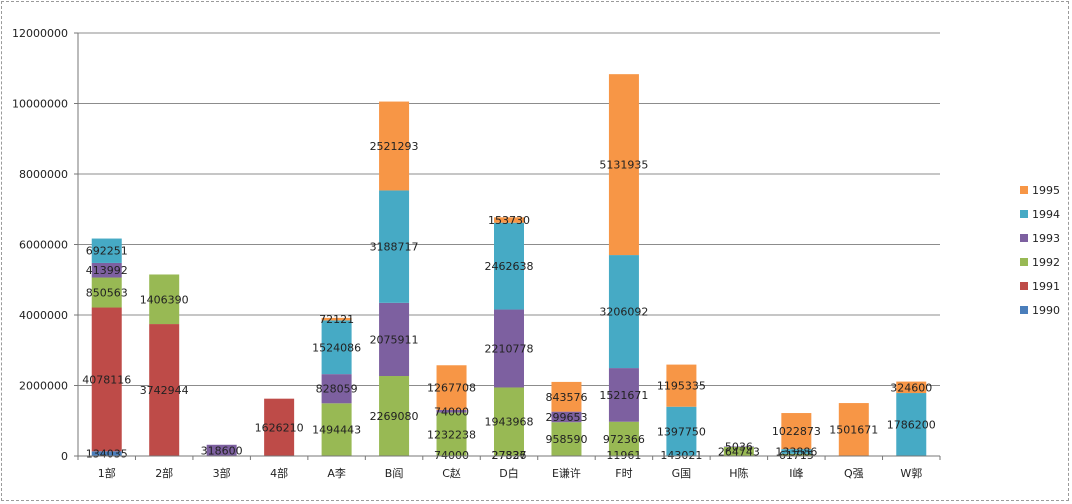  What do you see at coordinates (107, 251) in the screenshot?
I see `data-label: 692251` at bounding box center [107, 251].